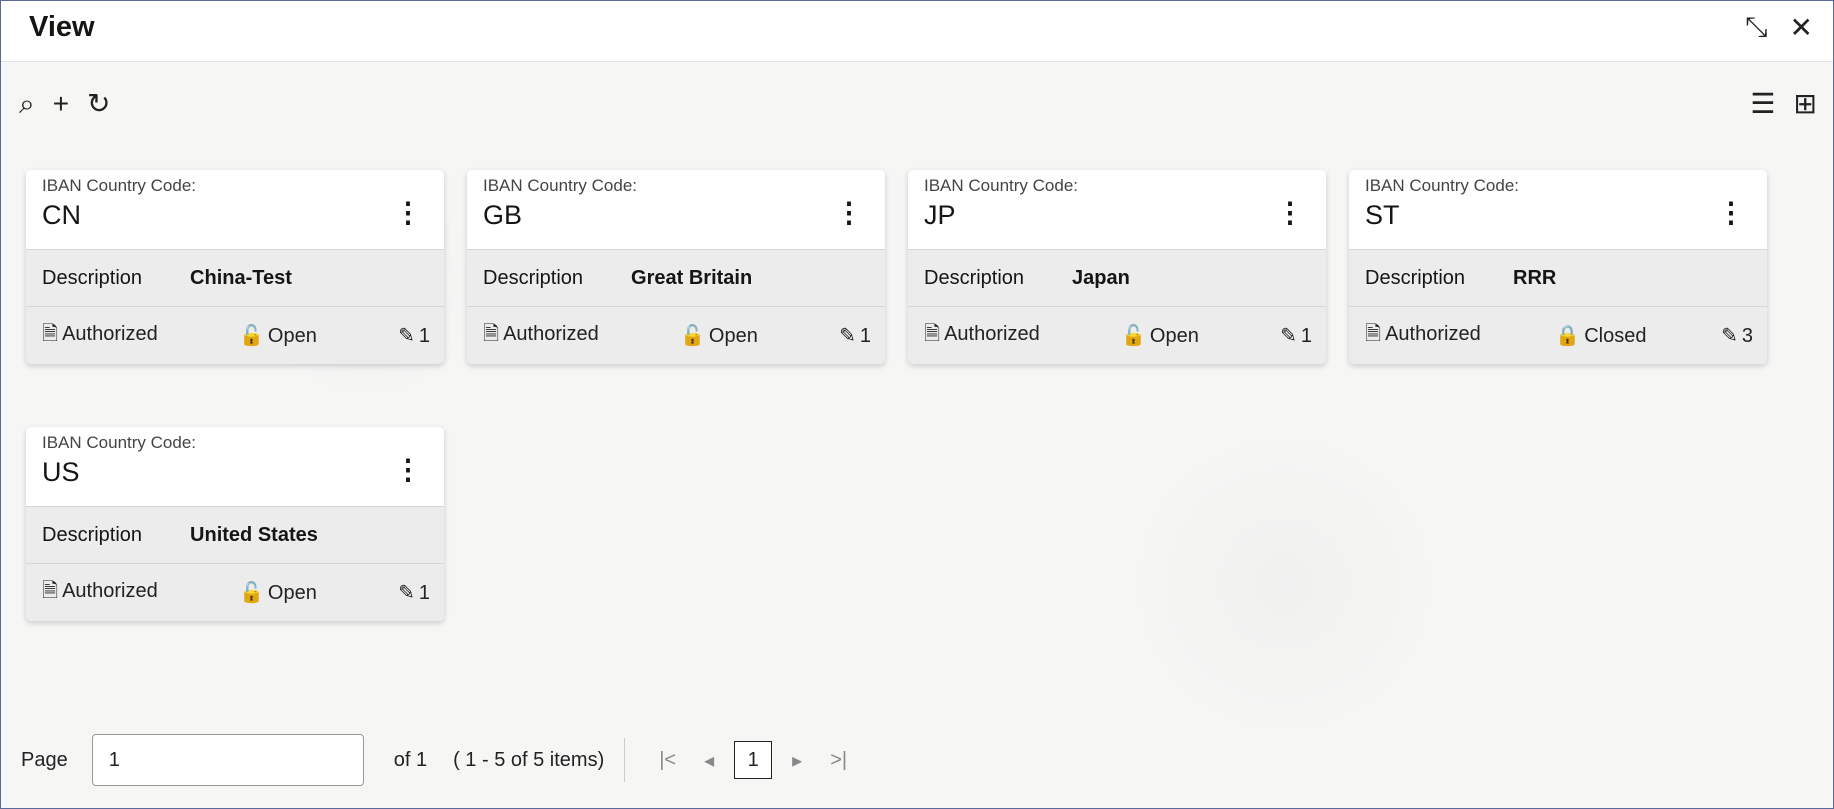 Image resolution: width=1834 pixels, height=809 pixels. What do you see at coordinates (1382, 215) in the screenshot?
I see `card-code: ST` at bounding box center [1382, 215].